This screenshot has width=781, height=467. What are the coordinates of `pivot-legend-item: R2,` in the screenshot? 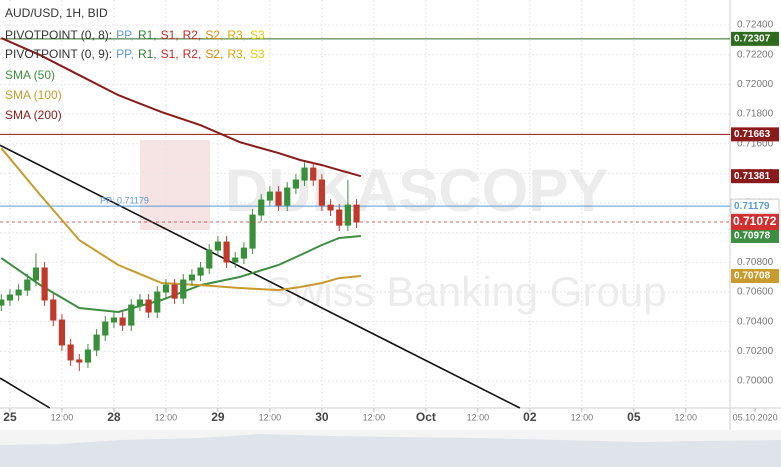 It's located at (192, 54).